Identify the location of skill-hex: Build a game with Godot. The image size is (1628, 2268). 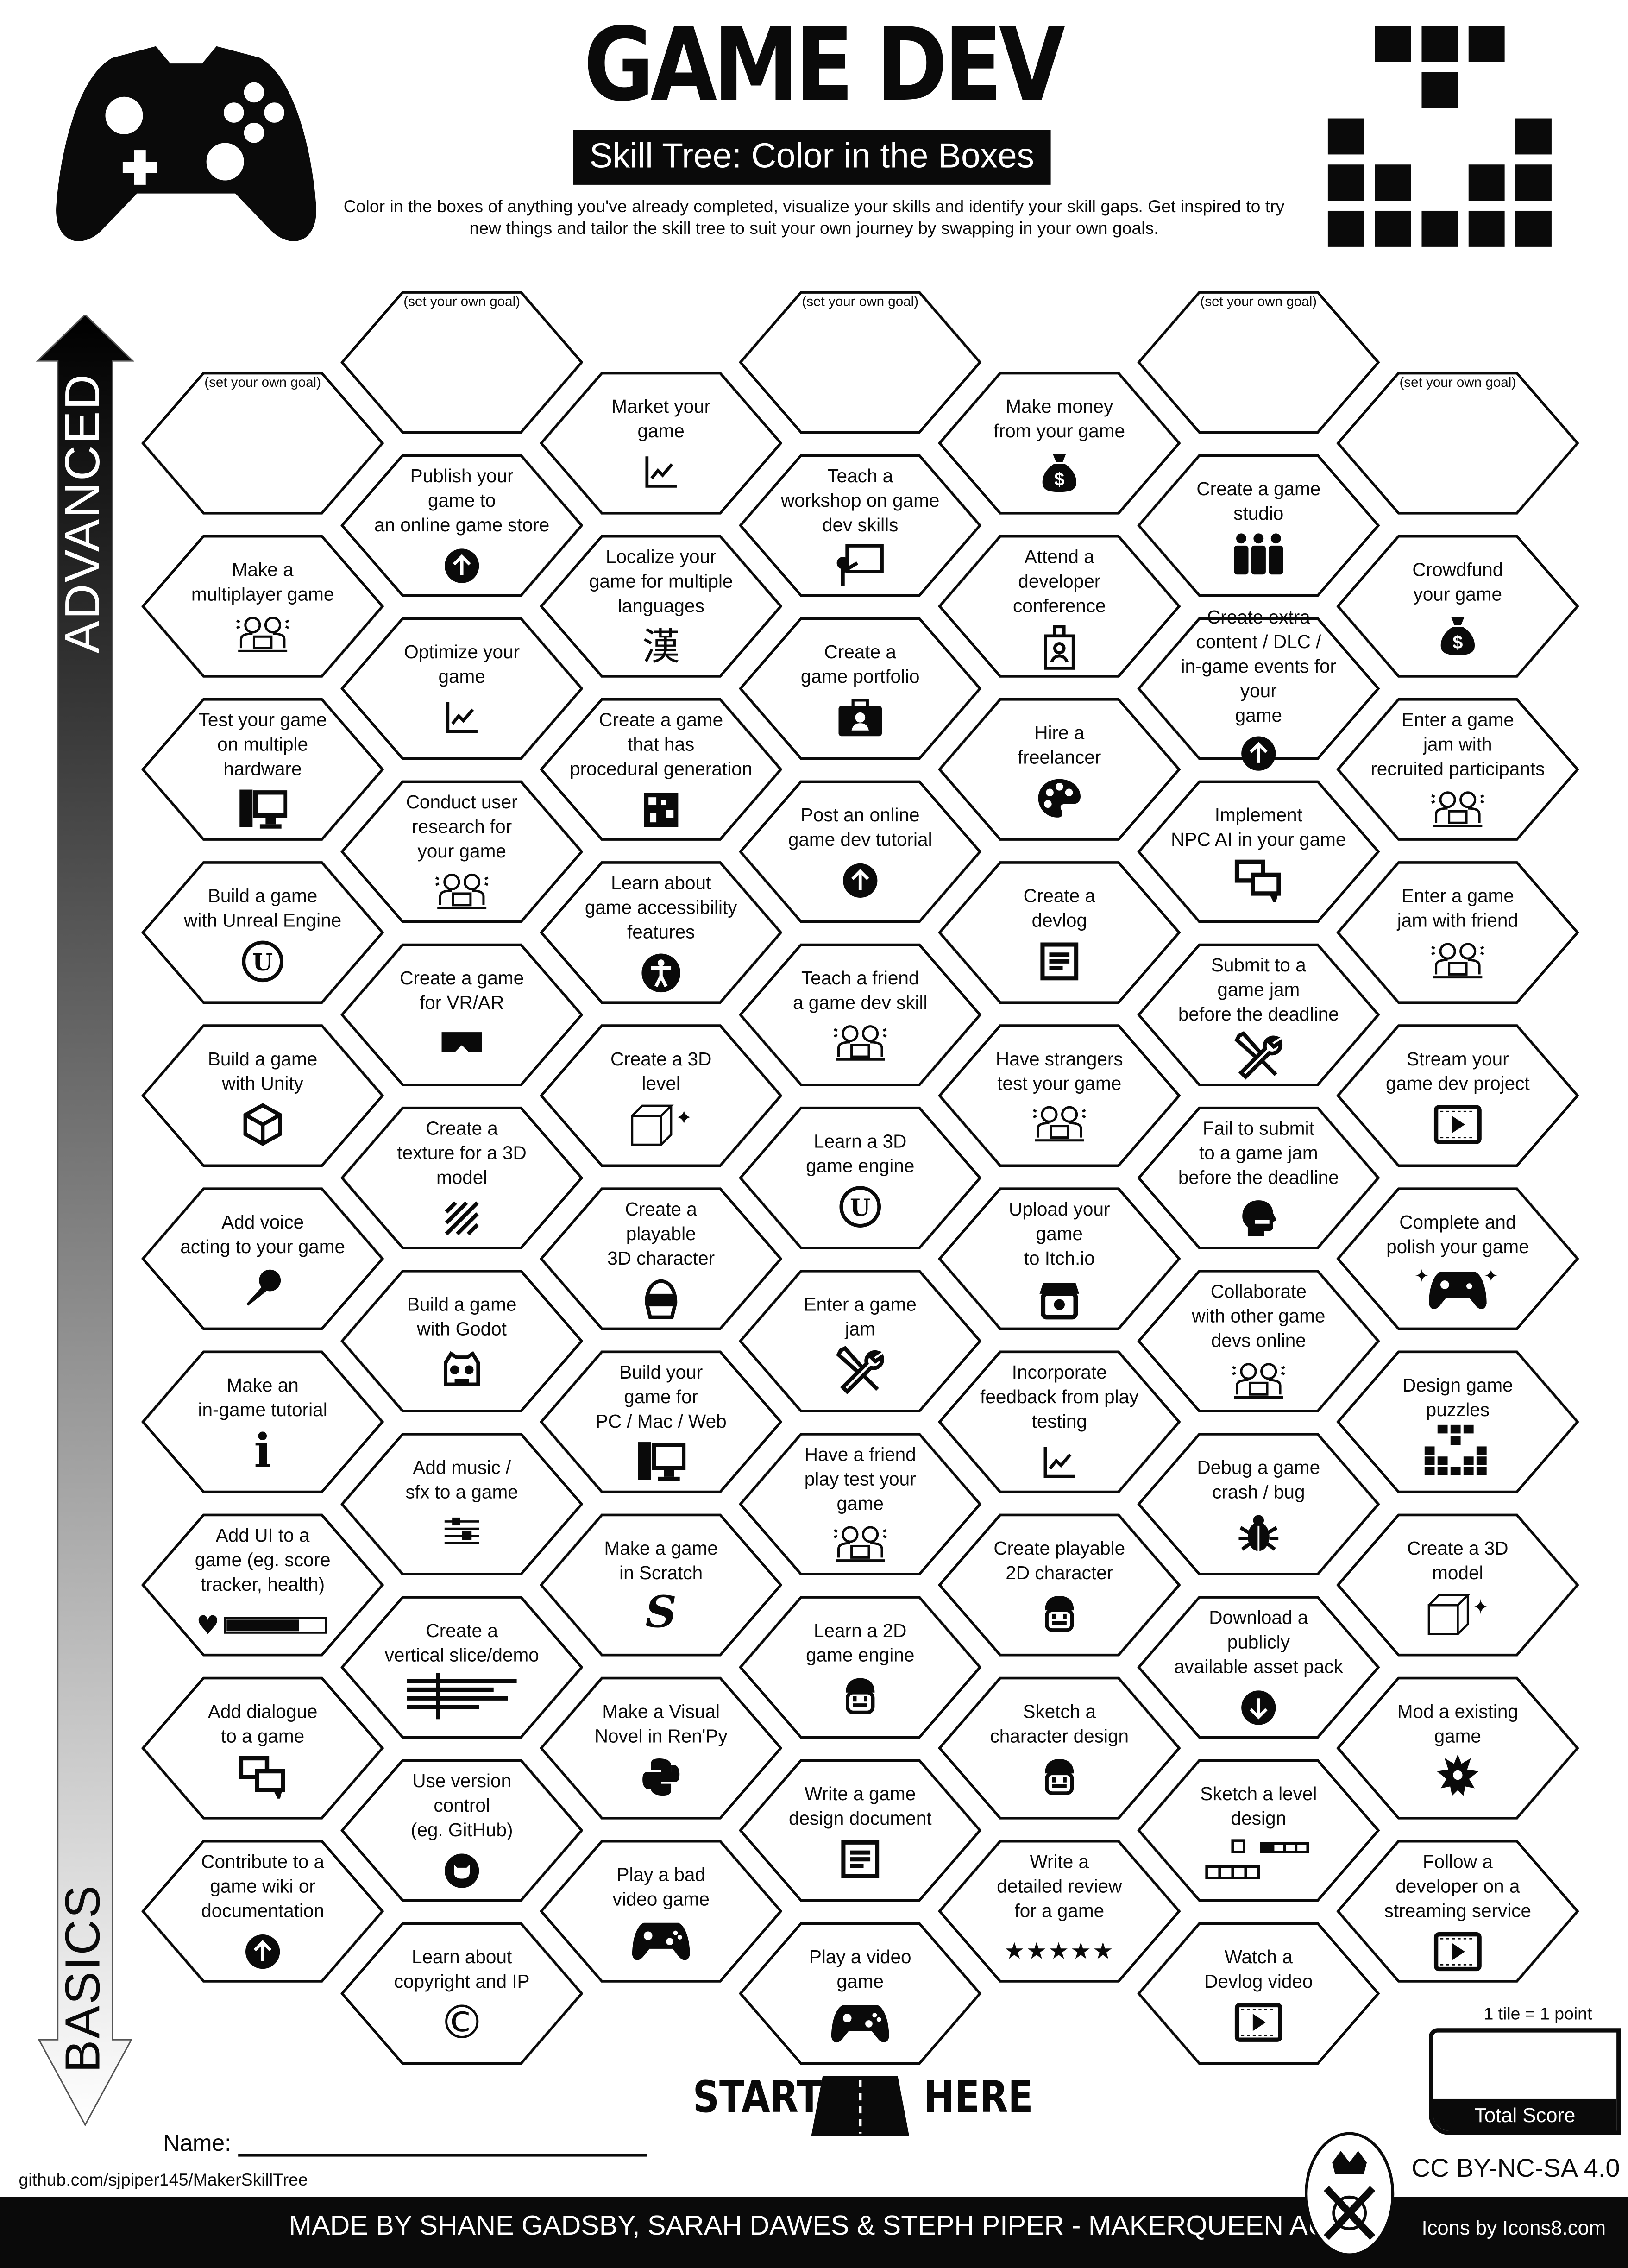
(462, 1341).